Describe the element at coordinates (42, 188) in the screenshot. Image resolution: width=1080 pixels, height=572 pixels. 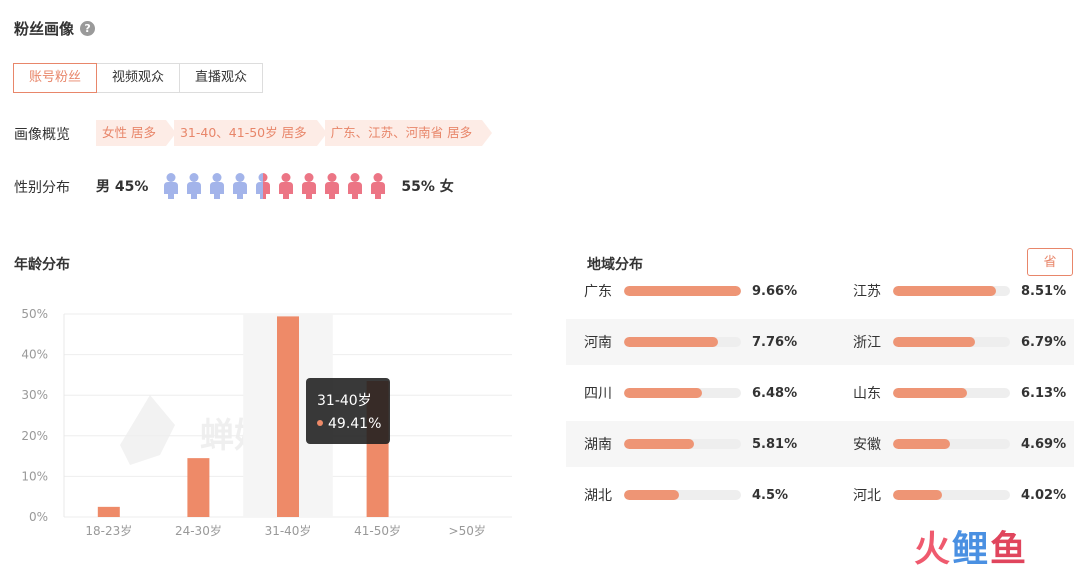
I see `gender-label: 性别分布` at that location.